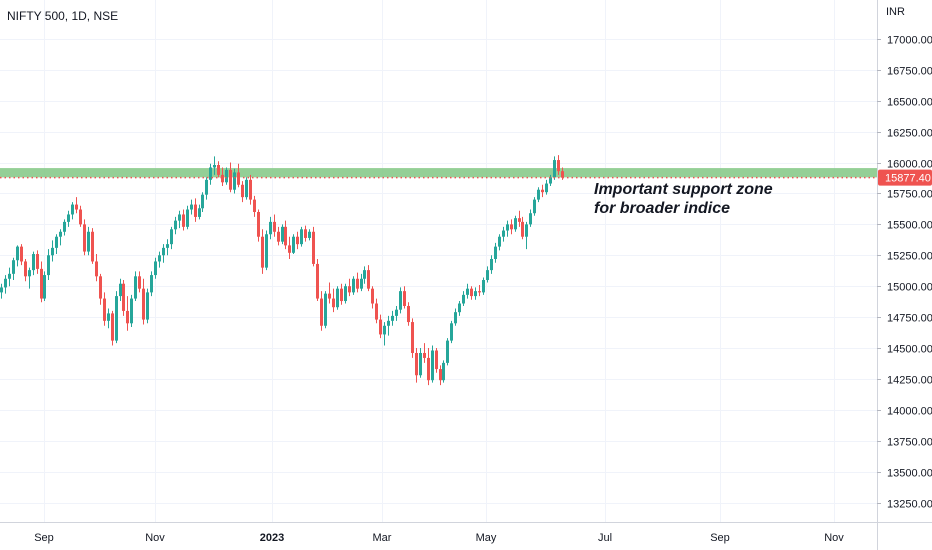  What do you see at coordinates (382, 538) in the screenshot?
I see `x-tick-label: Mar` at bounding box center [382, 538].